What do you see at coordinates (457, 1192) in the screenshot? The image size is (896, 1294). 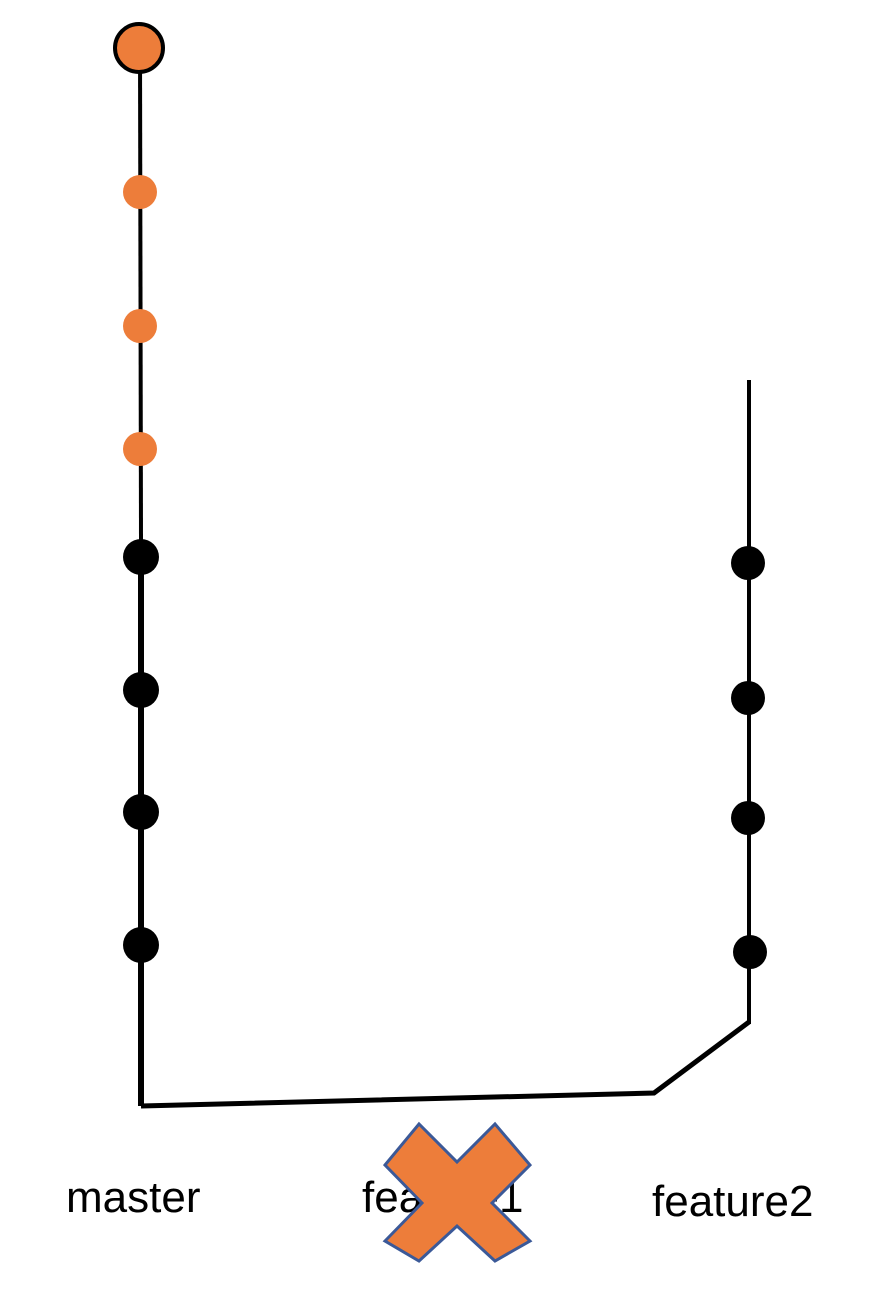 I see `cross-icon` at bounding box center [457, 1192].